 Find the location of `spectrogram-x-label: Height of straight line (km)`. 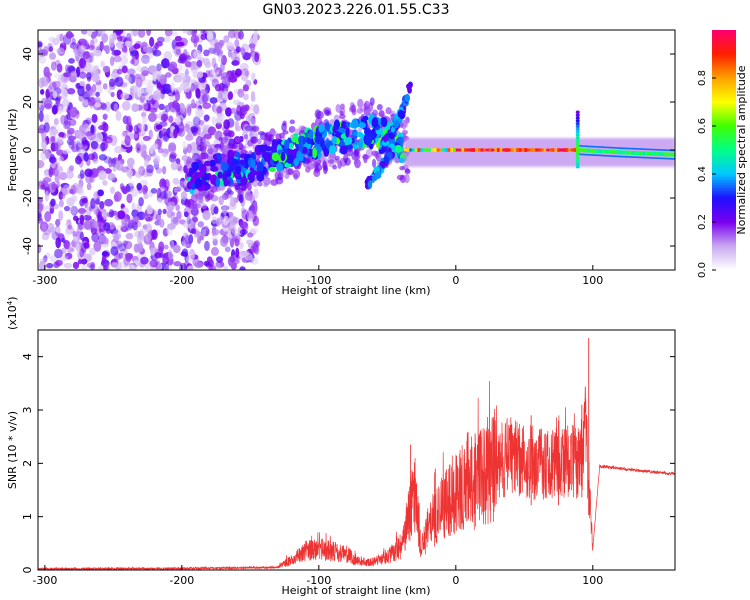

spectrogram-x-label: Height of straight line (km) is located at coordinates (355, 290).